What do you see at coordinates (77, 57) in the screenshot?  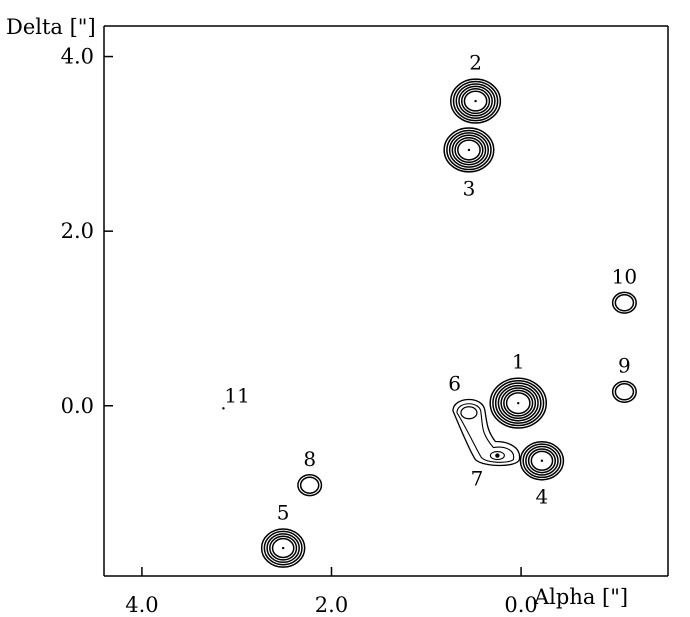 I see `y-tick-label: 4.0` at bounding box center [77, 57].